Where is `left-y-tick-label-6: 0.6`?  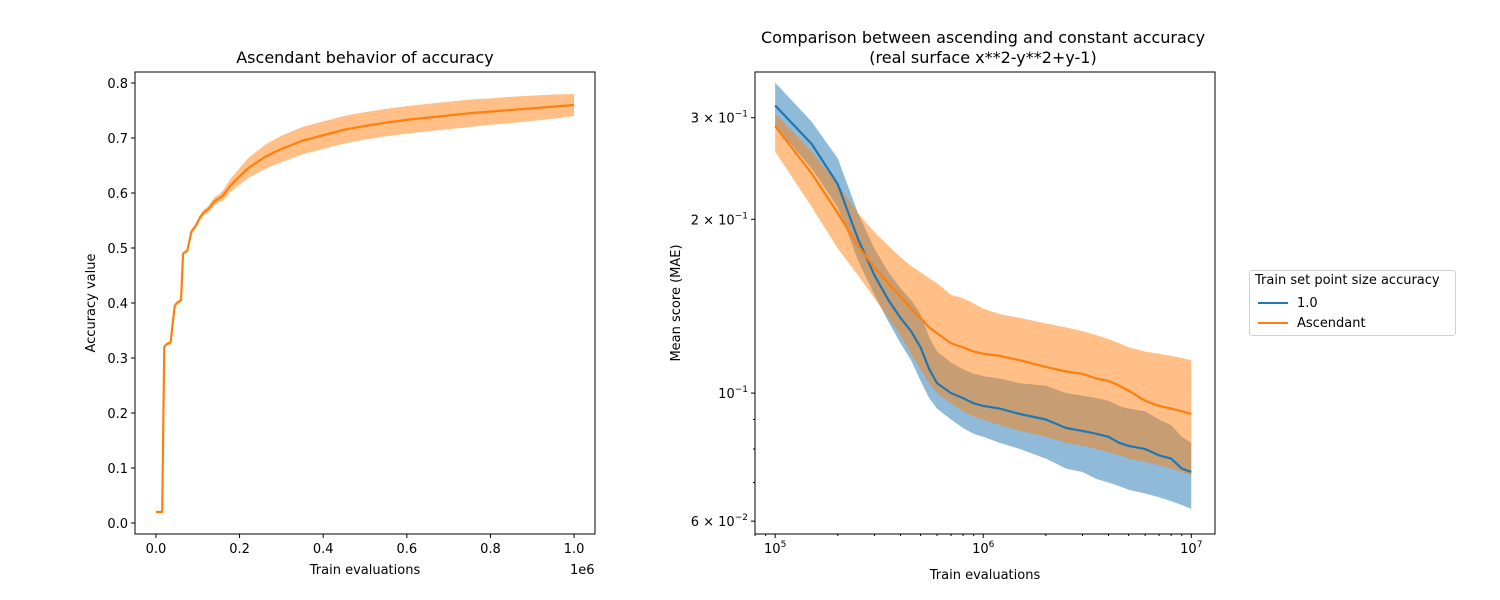
left-y-tick-label-6: 0.6 is located at coordinates (117, 194).